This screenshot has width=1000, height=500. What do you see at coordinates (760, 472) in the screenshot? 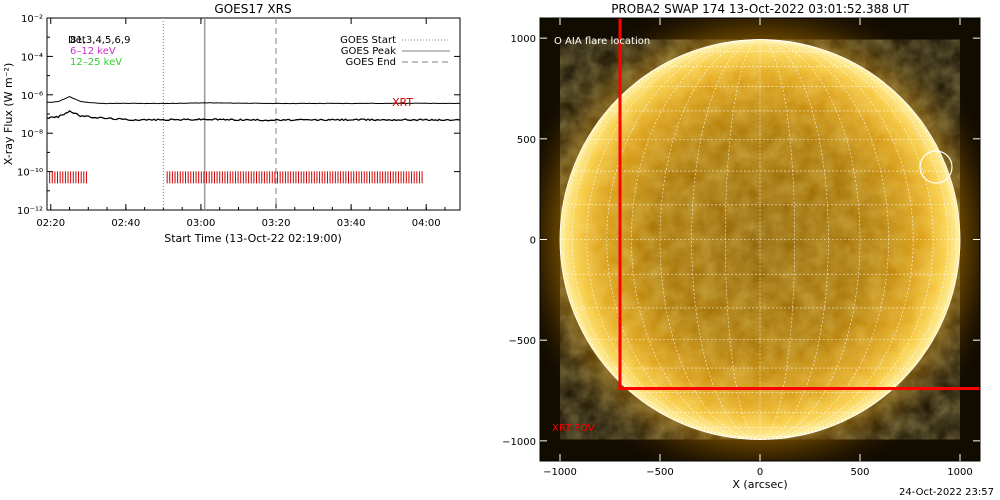
I see `swap-x-tick-label: 0` at bounding box center [760, 472].